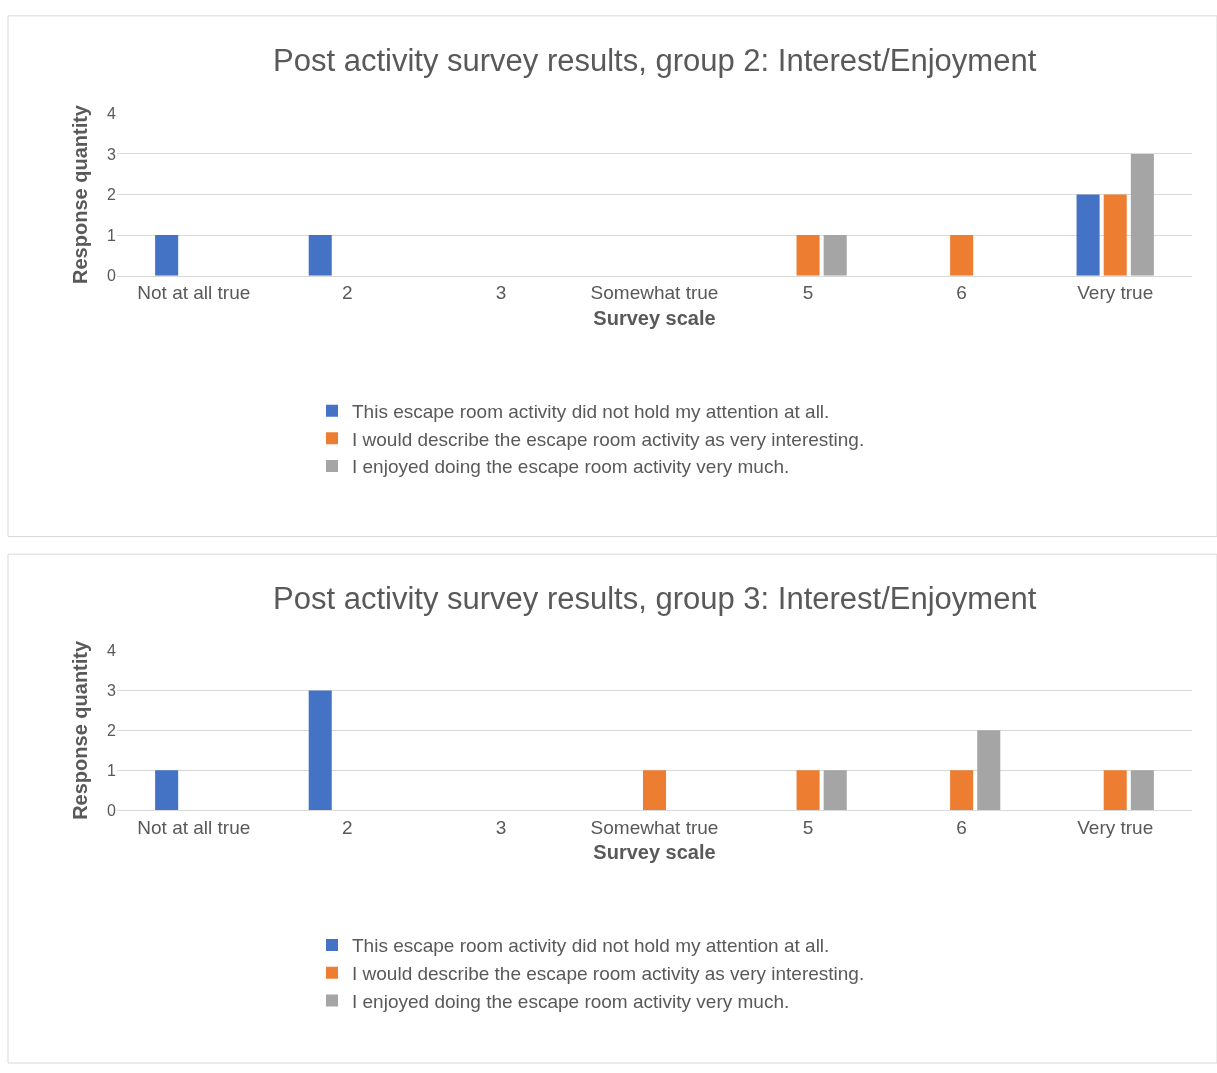  Describe the element at coordinates (655, 598) in the screenshot. I see `chart-title: Post activity survey results, group 3: Interest/Enjoyment` at that location.